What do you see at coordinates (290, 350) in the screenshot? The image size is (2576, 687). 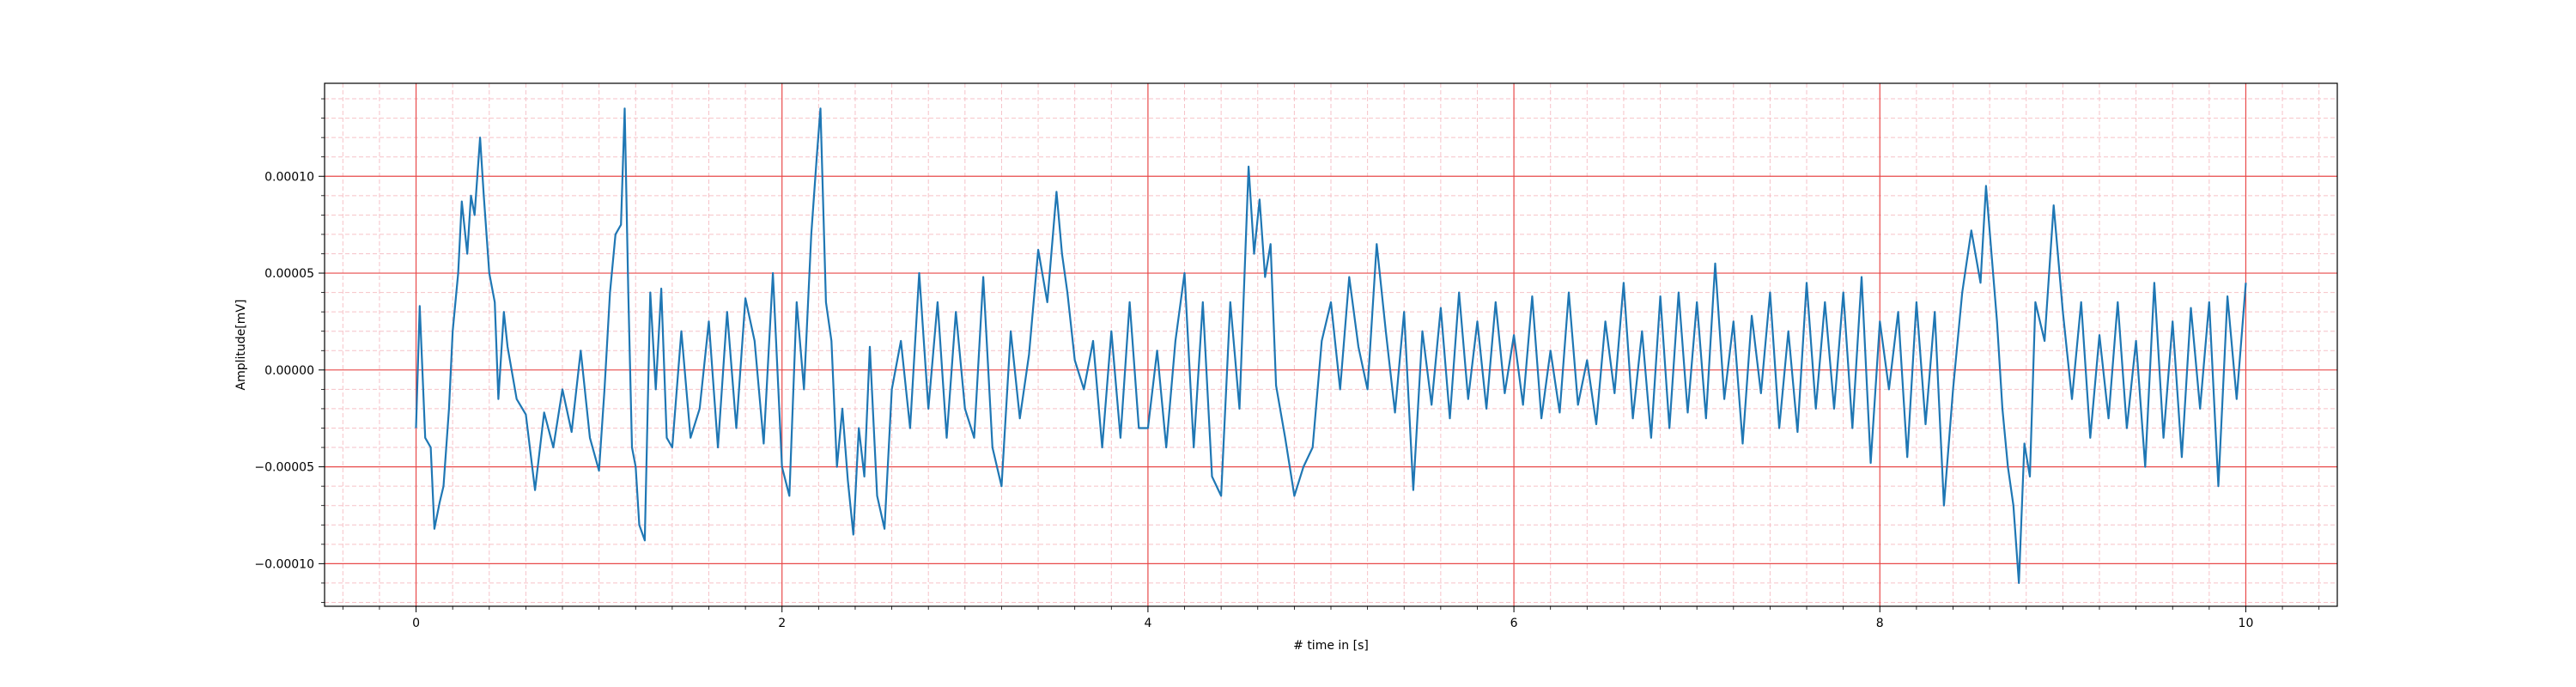 I see `y-axis-ticks: −0.00010 −0.00005 0.00000 0.00005 0.00010` at bounding box center [290, 350].